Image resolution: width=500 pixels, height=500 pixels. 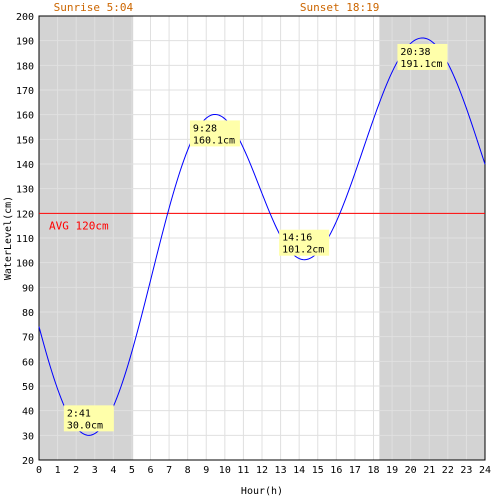 I want to click on sunset-label: Sunset 18:19, so click(x=339, y=7).